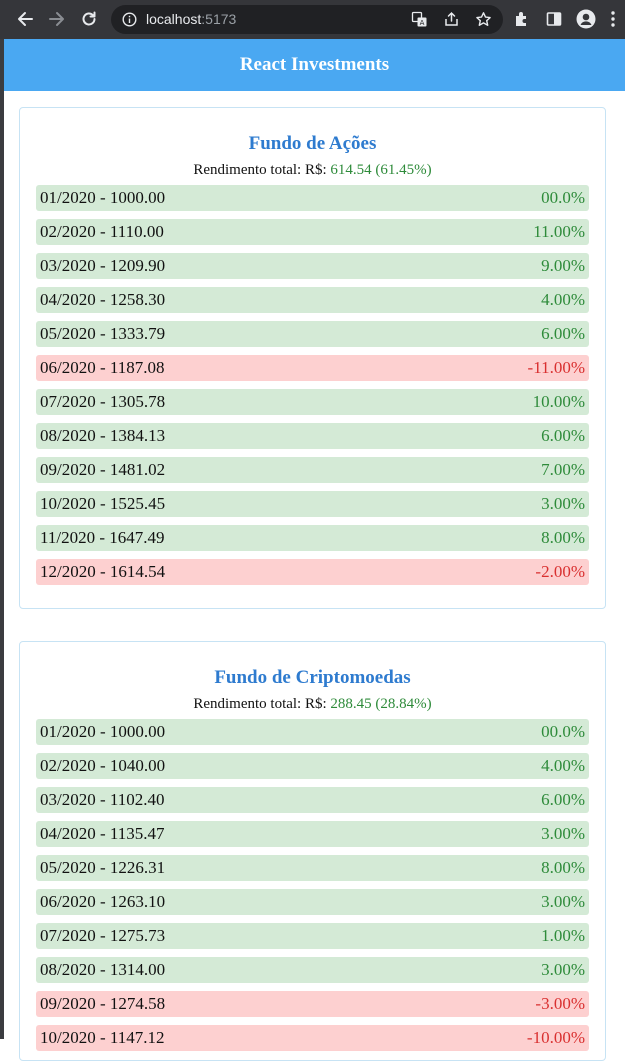 The width and height of the screenshot is (625, 1061). I want to click on month-row: 04/2020 - 1258.30 4.00%, so click(312, 300).